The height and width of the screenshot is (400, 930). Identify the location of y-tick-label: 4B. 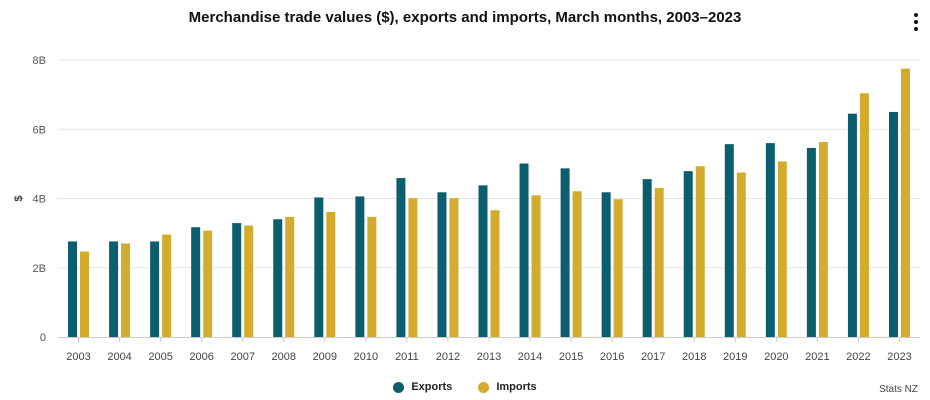
(39, 200).